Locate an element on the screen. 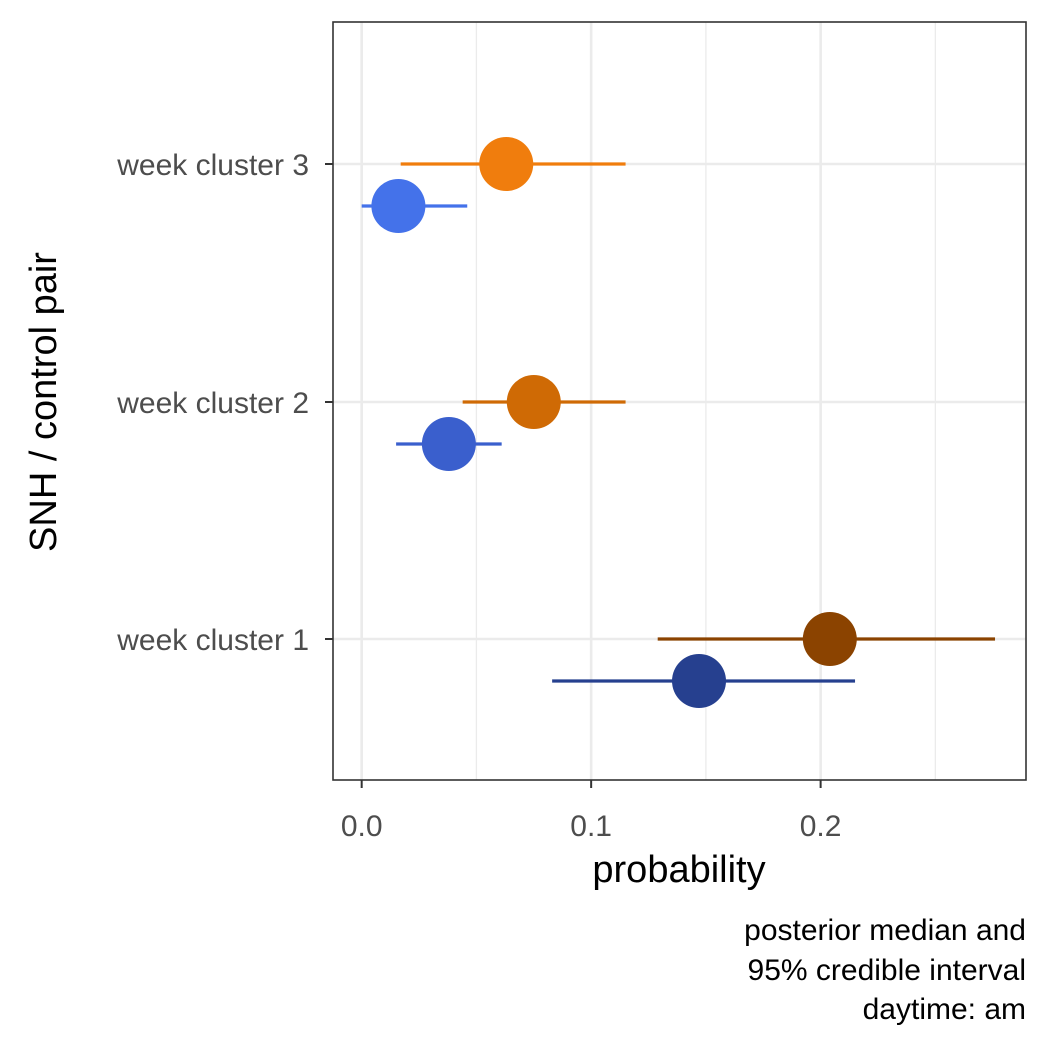  x-tick-label: 0.0 is located at coordinates (362, 826).